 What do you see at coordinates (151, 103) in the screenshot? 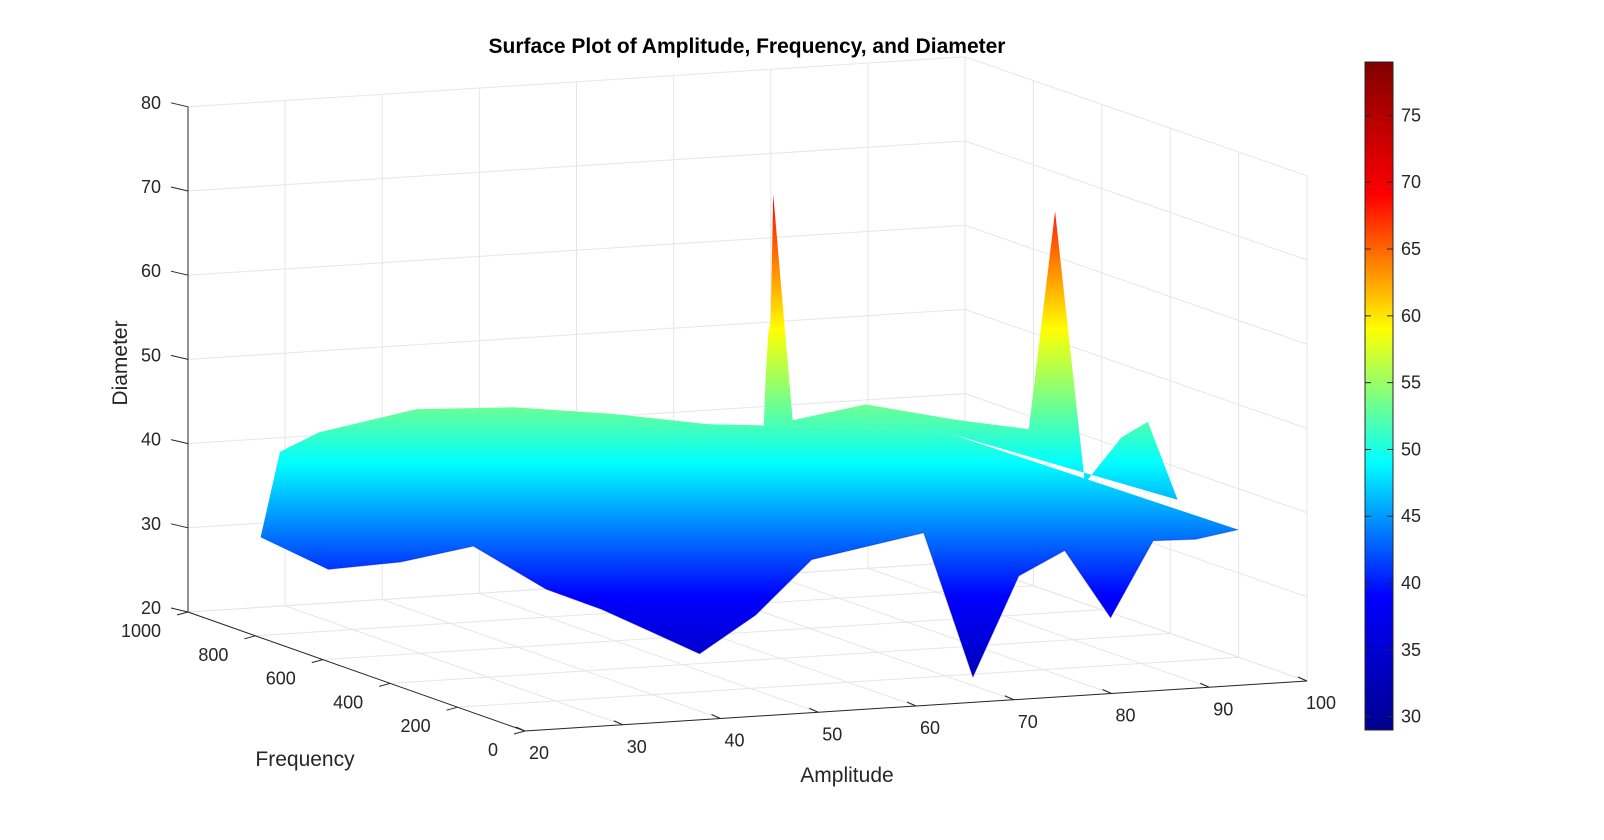
I see `z-tick-label: 80` at bounding box center [151, 103].